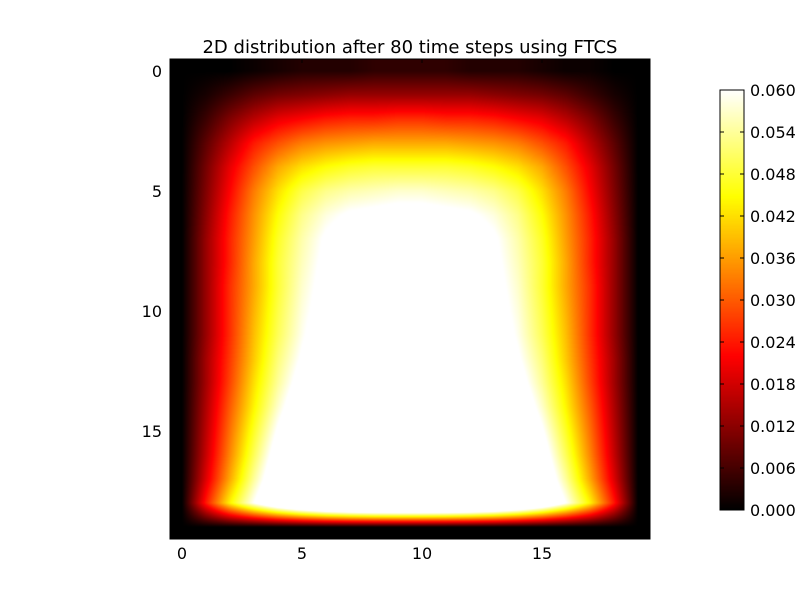  What do you see at coordinates (152, 311) in the screenshot?
I see `y-tick-label: 10` at bounding box center [152, 311].